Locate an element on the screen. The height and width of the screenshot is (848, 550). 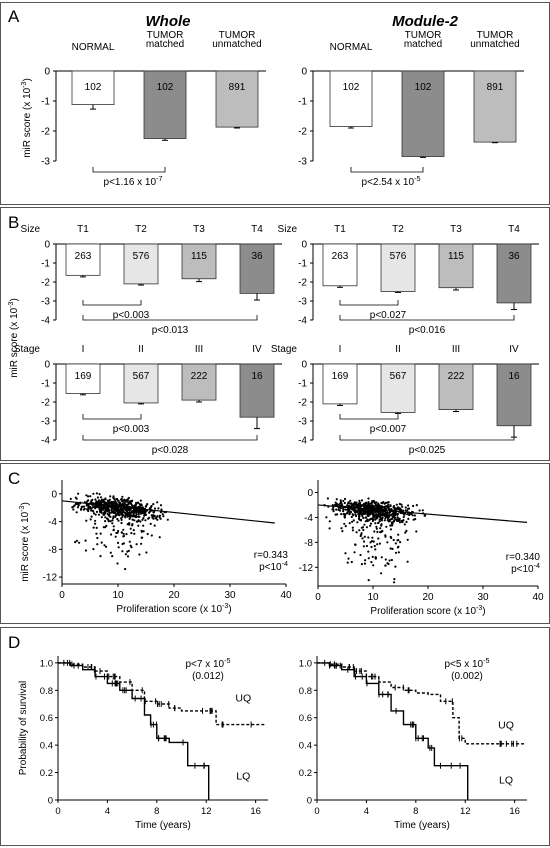
D-module2-x-tick-label: 12 is located at coordinates (465, 811).